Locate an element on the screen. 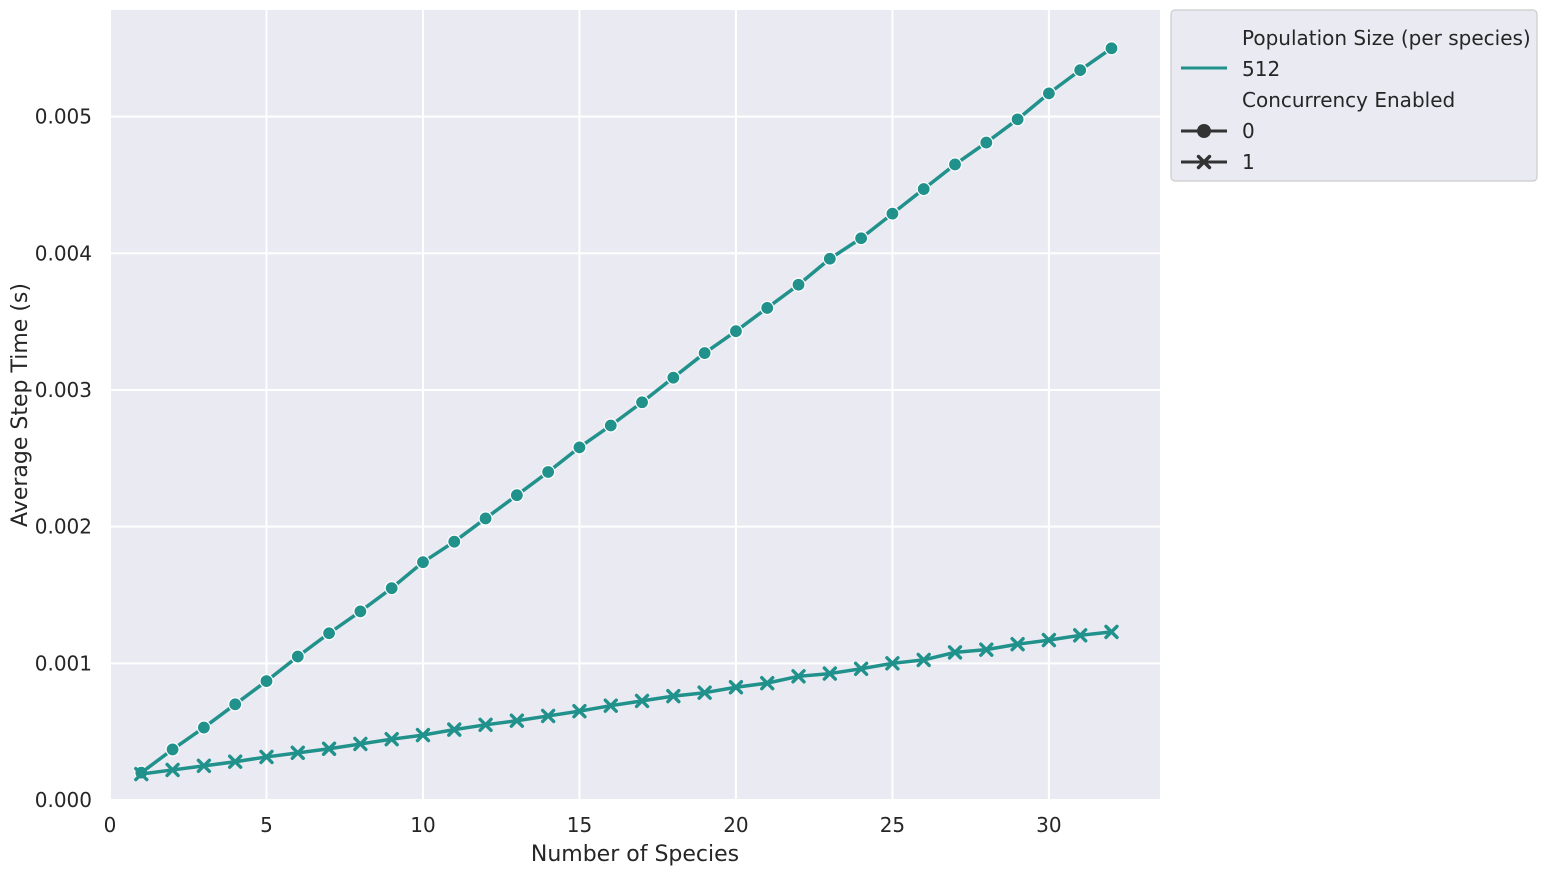  legend-hue-entry-512: 512 is located at coordinates (1261, 69).